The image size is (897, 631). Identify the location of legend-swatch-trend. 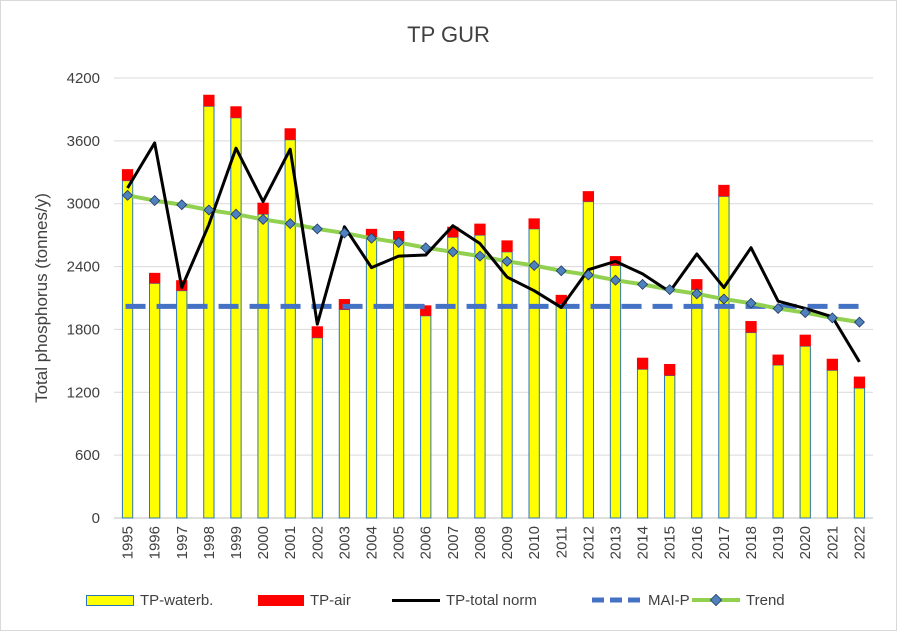
(716, 600).